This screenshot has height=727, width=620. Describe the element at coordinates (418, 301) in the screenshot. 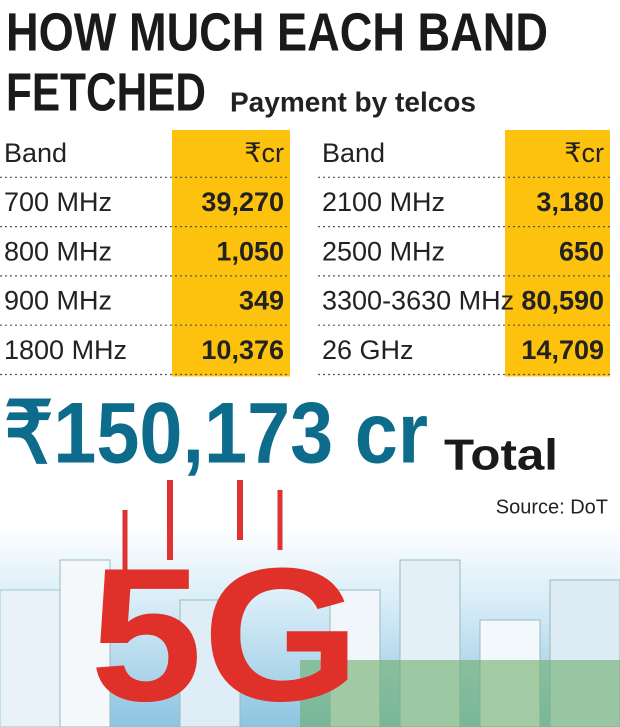

I see `band-cell: 3300-3630 MHz` at that location.